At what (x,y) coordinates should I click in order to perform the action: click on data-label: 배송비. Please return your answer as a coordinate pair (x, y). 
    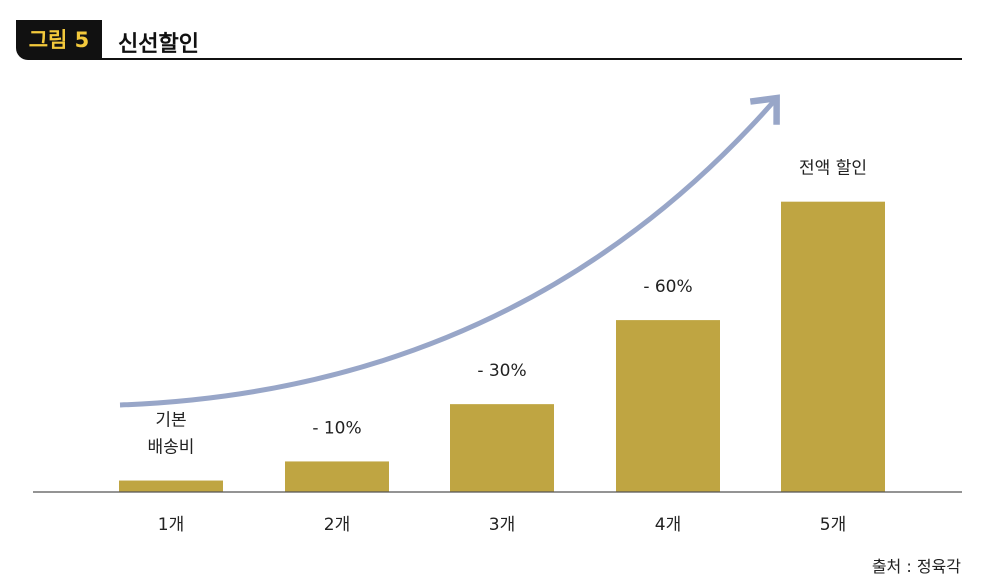
    Looking at the image, I should click on (171, 448).